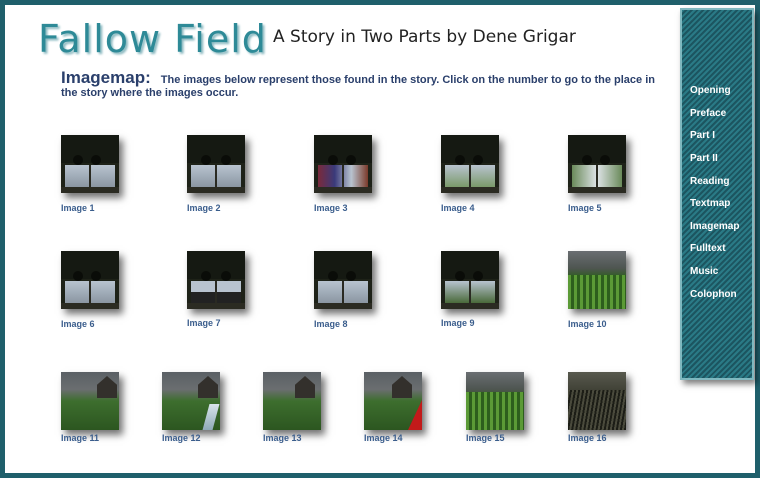 This screenshot has width=760, height=478. What do you see at coordinates (204, 208) in the screenshot?
I see `image-caption-2: Image 2` at bounding box center [204, 208].